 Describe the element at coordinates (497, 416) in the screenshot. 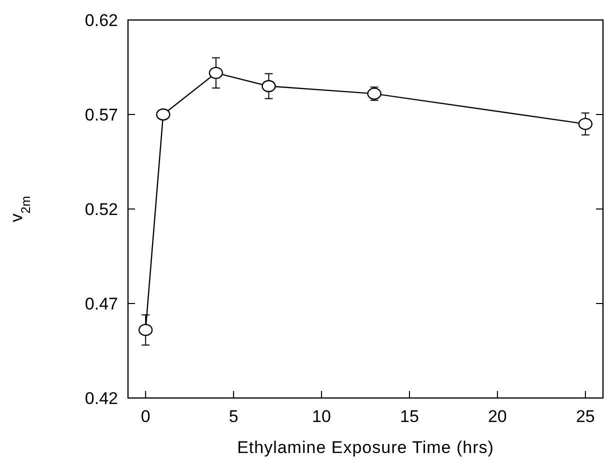

I see `x-tick-label: 20` at that location.